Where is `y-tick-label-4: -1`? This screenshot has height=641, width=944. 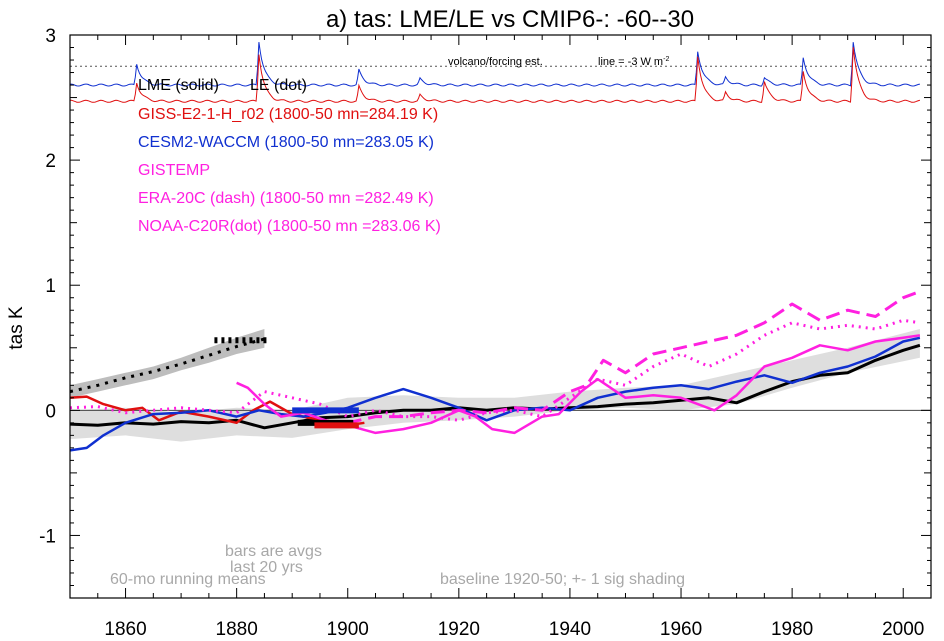
y-tick-label-4: -1 is located at coordinates (47, 536).